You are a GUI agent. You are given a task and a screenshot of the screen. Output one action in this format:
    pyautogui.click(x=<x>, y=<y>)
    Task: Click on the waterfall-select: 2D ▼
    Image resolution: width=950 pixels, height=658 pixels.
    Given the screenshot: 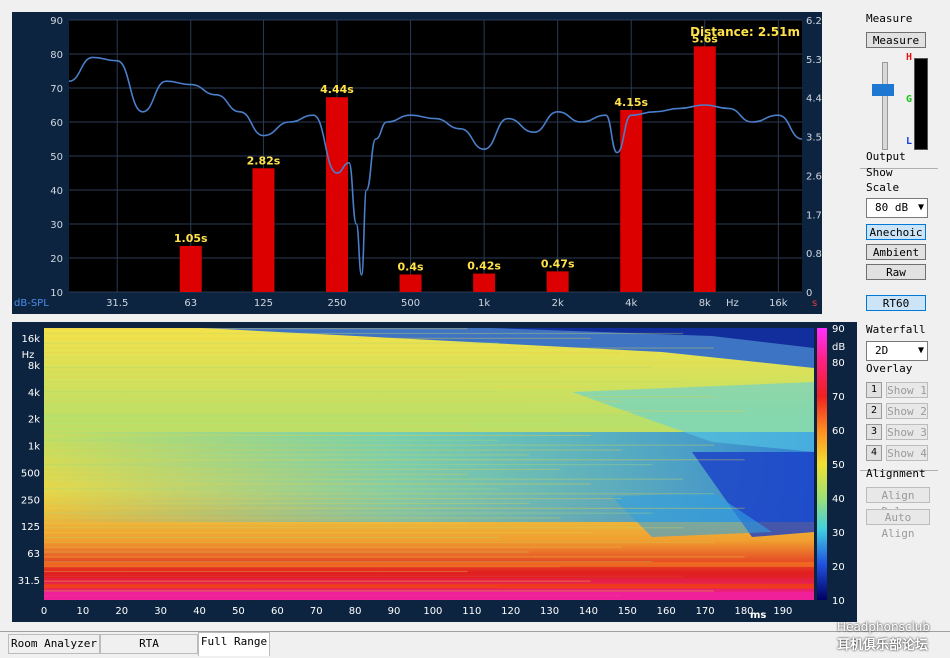 What is the action you would take?
    pyautogui.click(x=897, y=351)
    